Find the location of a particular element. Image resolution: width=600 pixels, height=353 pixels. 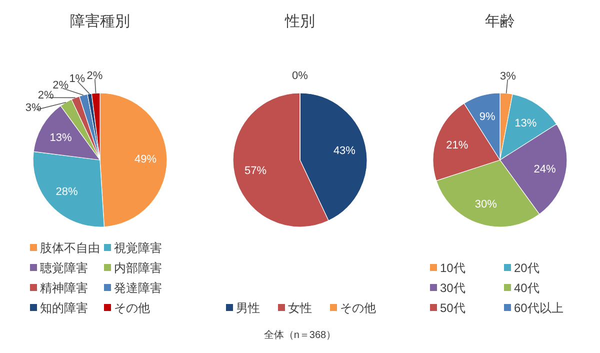

data-label: 28% is located at coordinates (67, 192).